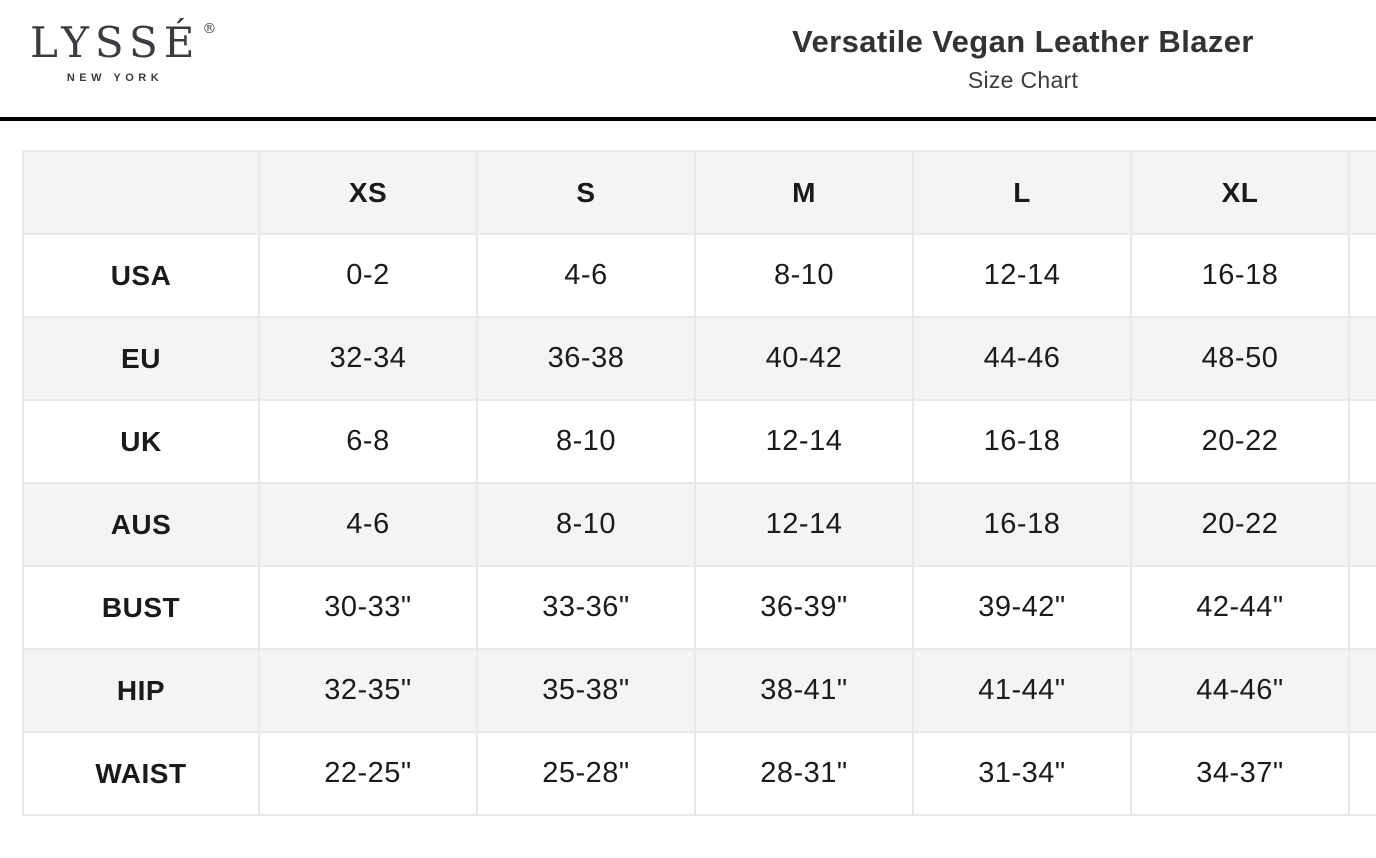 The height and width of the screenshot is (858, 1376). What do you see at coordinates (586, 607) in the screenshot?
I see `size-cell: 33-36"` at bounding box center [586, 607].